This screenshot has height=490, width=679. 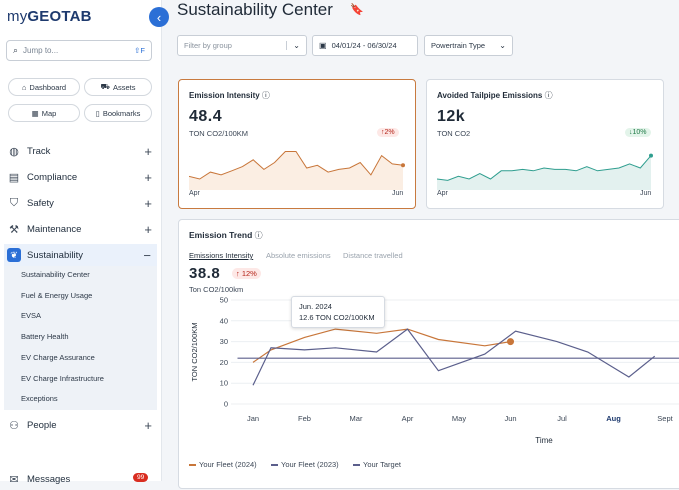 I want to click on submenu-item-evsa: EVSA, so click(x=31, y=315).